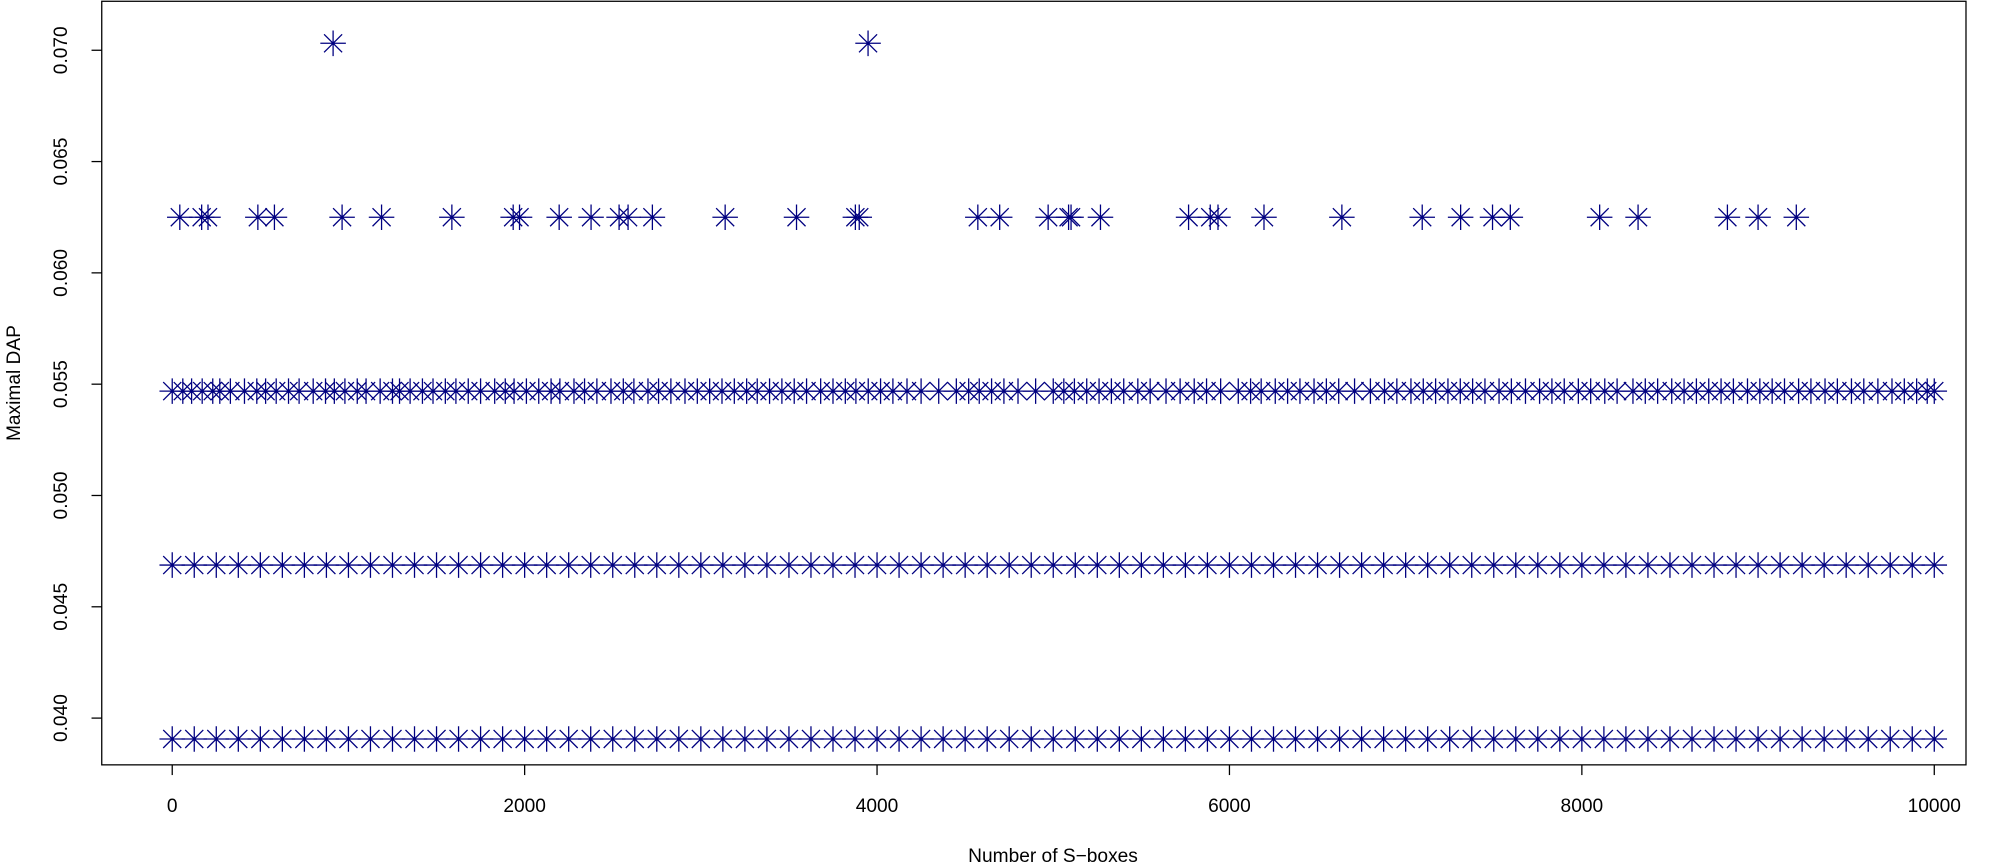 This screenshot has height=867, width=2009. Describe the element at coordinates (1053, 856) in the screenshot. I see `x-axis-title: Number of S−boxes` at that location.